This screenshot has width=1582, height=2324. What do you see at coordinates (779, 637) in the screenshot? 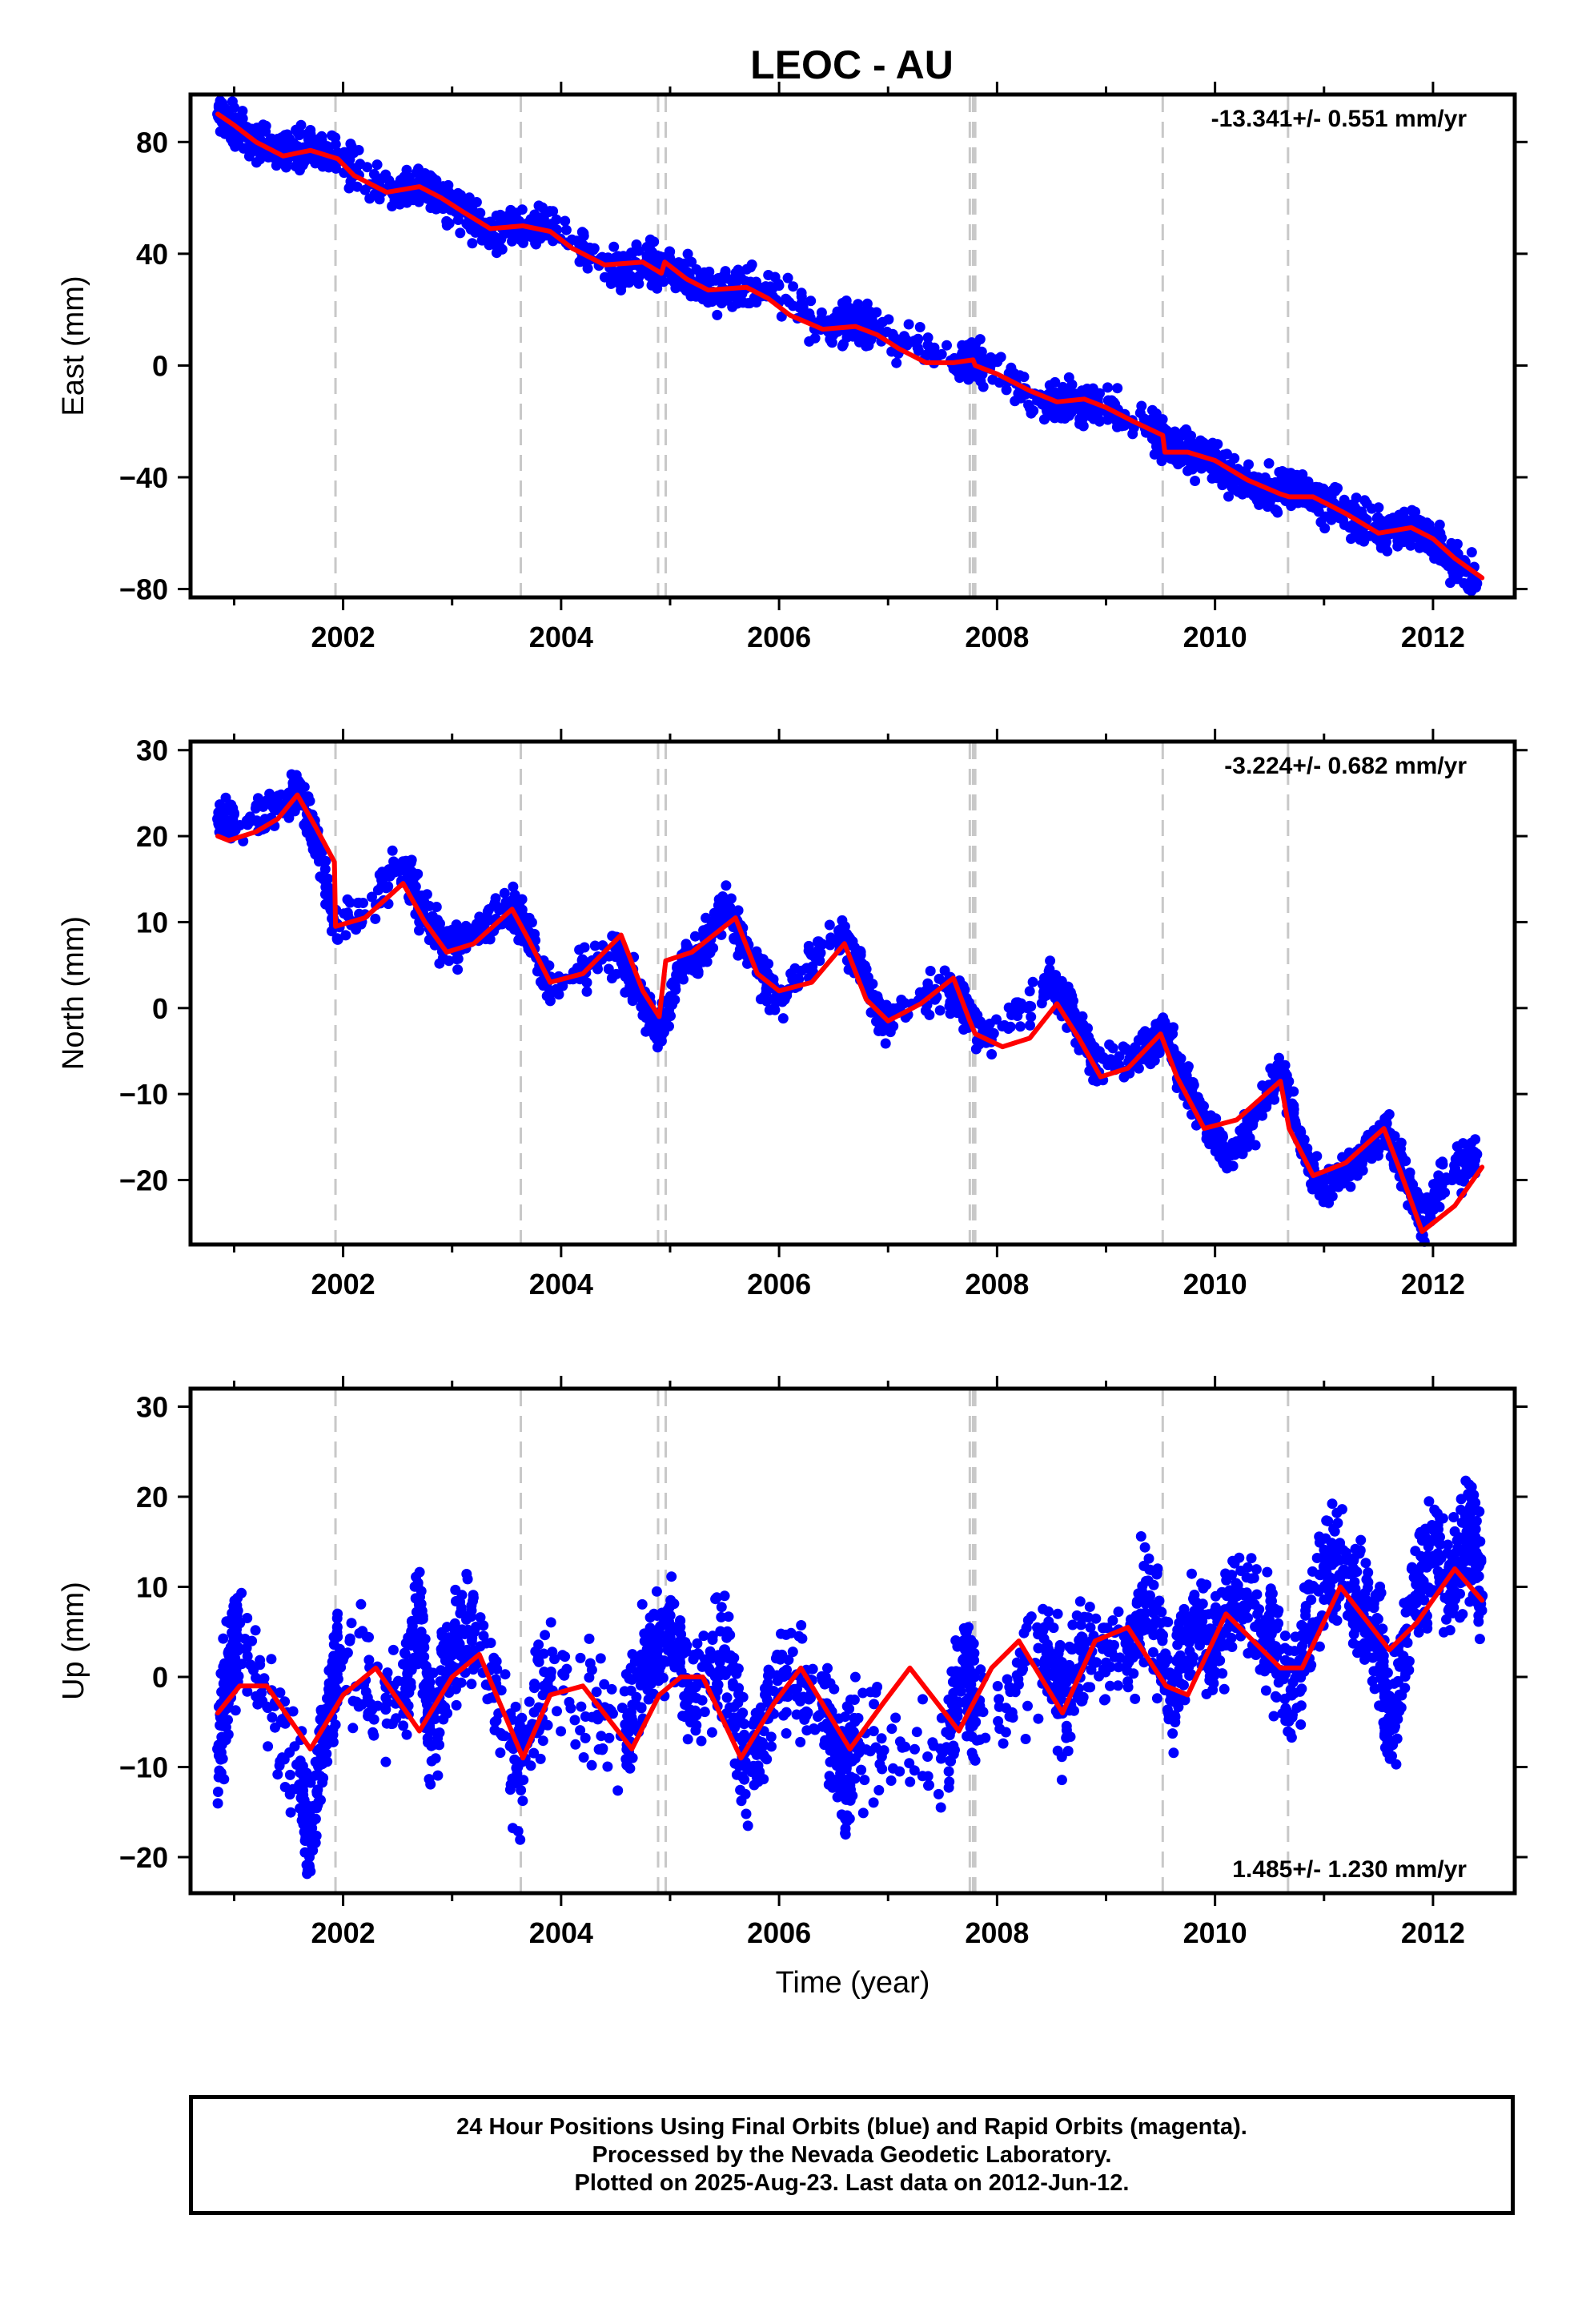
I see `east-x-tick-label-2006: 2006` at bounding box center [779, 637].